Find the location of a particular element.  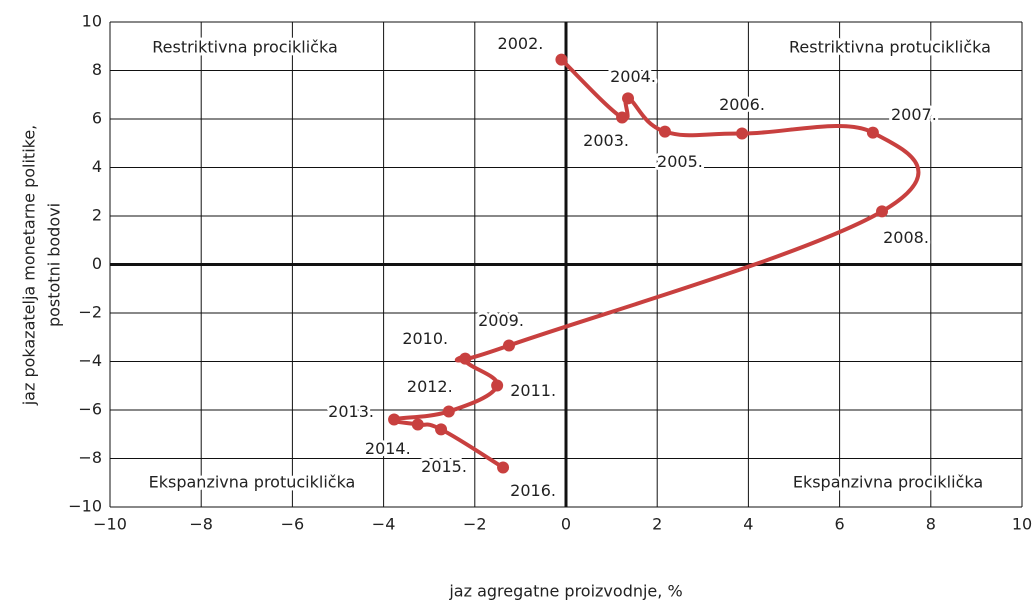

x-tick-label: −8 is located at coordinates (201, 524).